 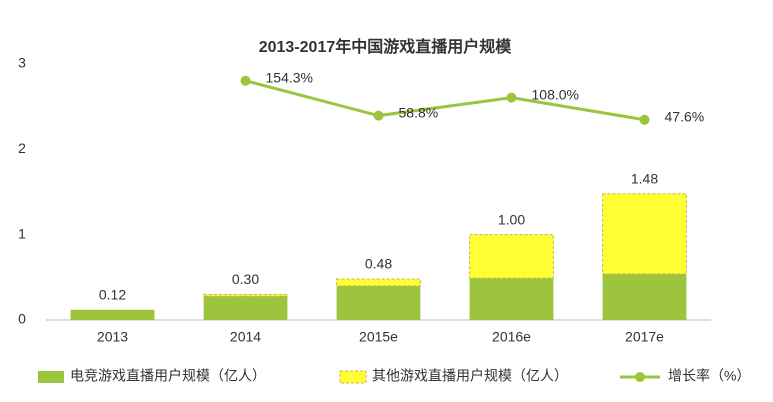 I want to click on legend-label: 增长率（%）, so click(x=709, y=376).